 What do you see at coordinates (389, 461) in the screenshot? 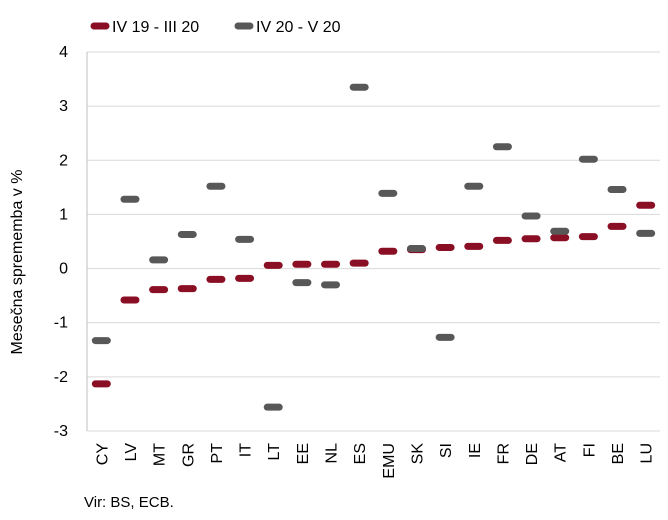
I see `x-tick-label: EMU` at bounding box center [389, 461].